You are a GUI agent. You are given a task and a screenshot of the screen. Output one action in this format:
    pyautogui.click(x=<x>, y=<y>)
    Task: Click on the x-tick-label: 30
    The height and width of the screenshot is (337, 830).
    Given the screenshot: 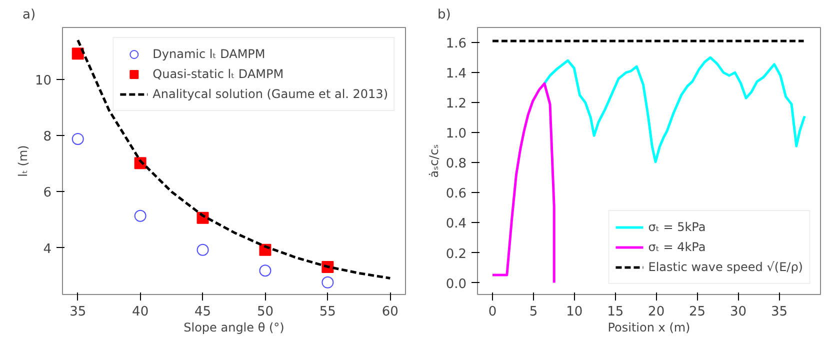 What is the action you would take?
    pyautogui.click(x=738, y=312)
    